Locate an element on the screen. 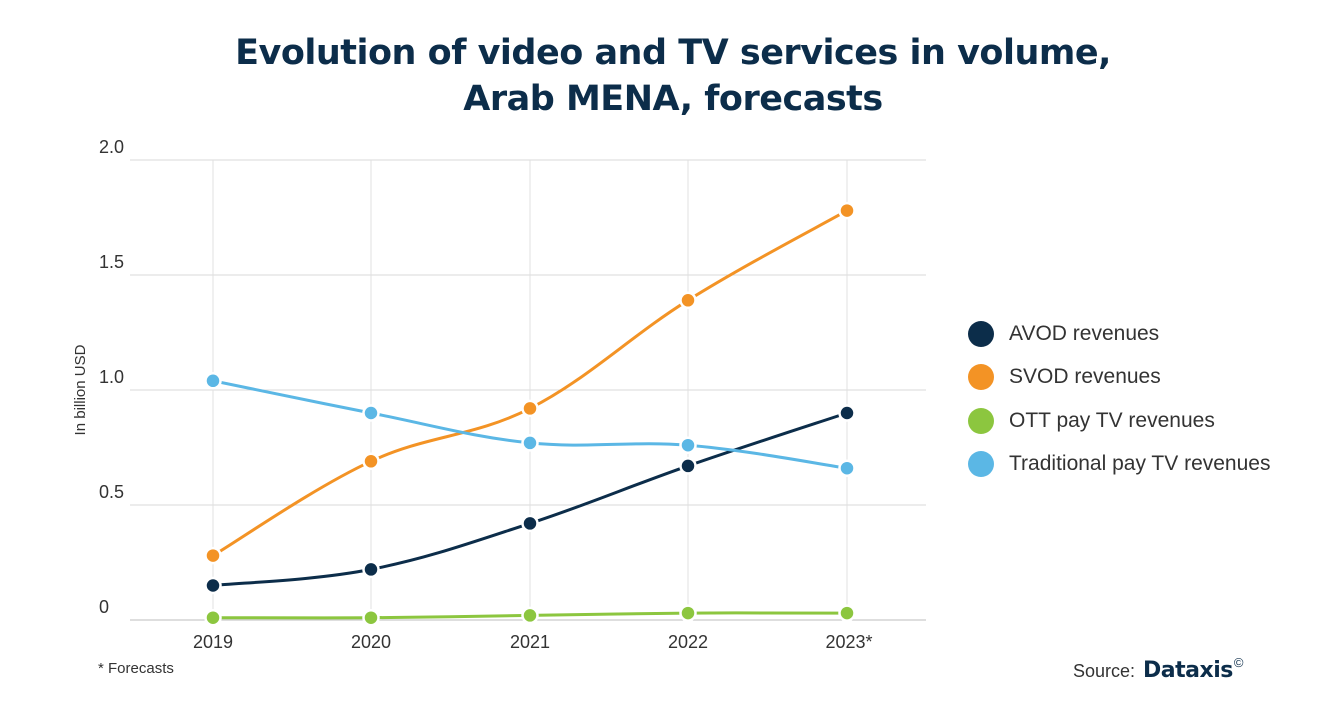  legend-item-traditional-pay-tv-revenues: Traditional pay TV revenues is located at coordinates (1119, 465).